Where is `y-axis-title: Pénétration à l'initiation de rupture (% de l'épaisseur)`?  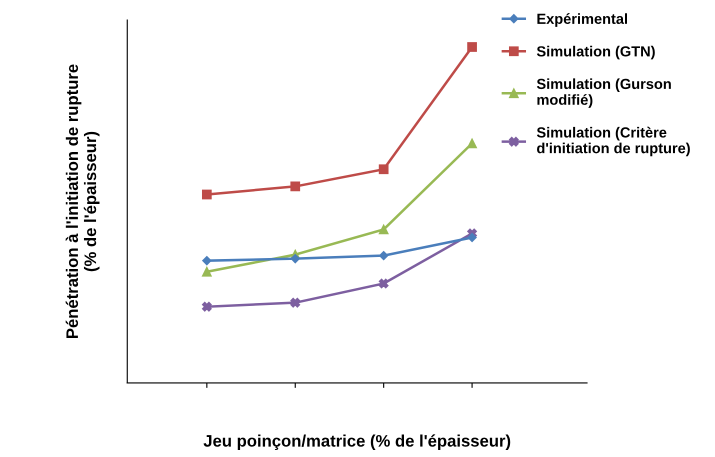
y-axis-title: Pénétration à l'initiation de rupture (% de l'épaisseur) is located at coordinates (83, 201).